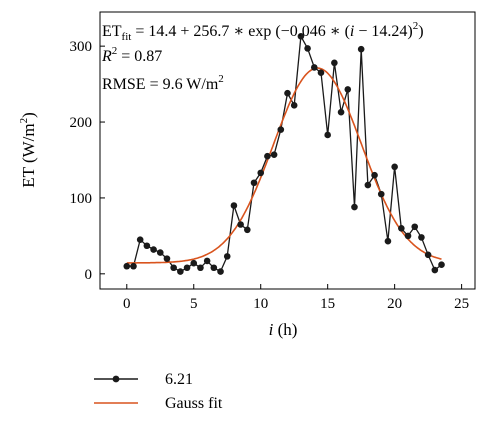  What do you see at coordinates (116, 379) in the screenshot?
I see `legend-marker-observed` at bounding box center [116, 379].